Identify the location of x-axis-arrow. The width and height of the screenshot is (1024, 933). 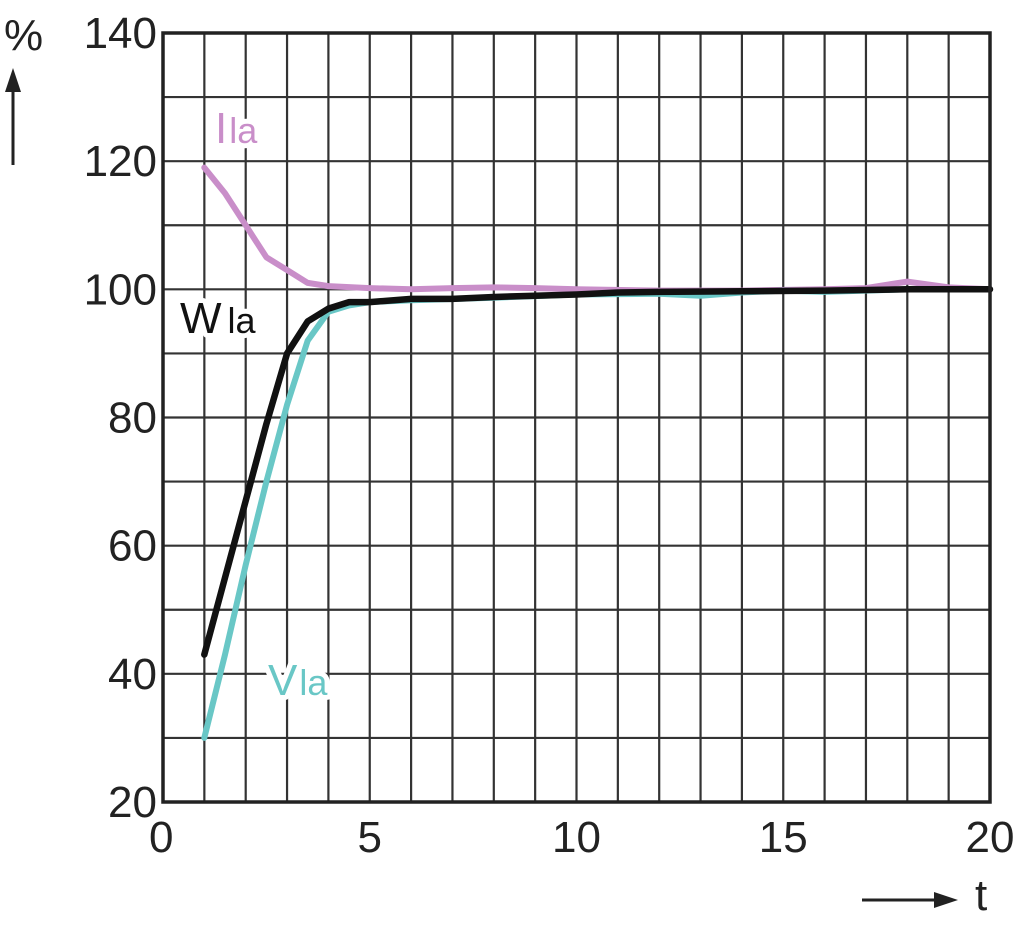
(910, 900).